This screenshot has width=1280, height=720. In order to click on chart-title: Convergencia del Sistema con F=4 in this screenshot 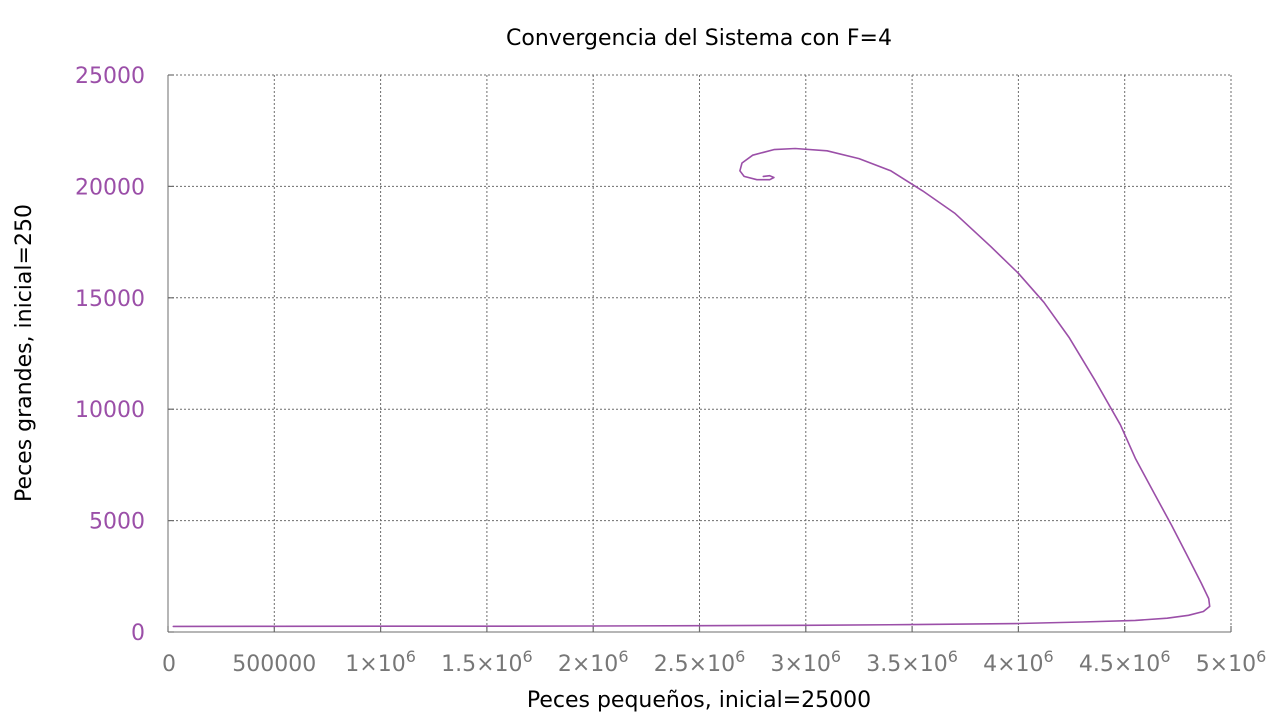, I will do `click(699, 38)`.